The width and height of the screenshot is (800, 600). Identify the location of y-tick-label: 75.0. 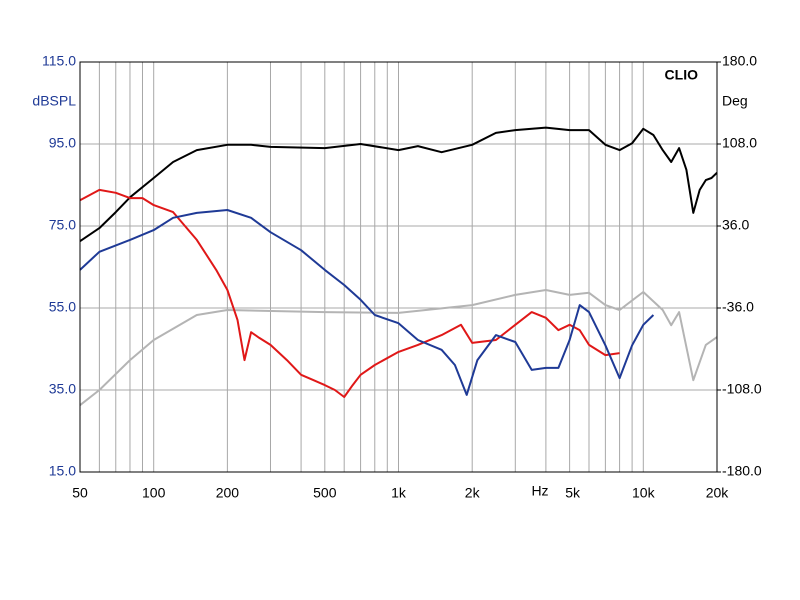
(62, 225).